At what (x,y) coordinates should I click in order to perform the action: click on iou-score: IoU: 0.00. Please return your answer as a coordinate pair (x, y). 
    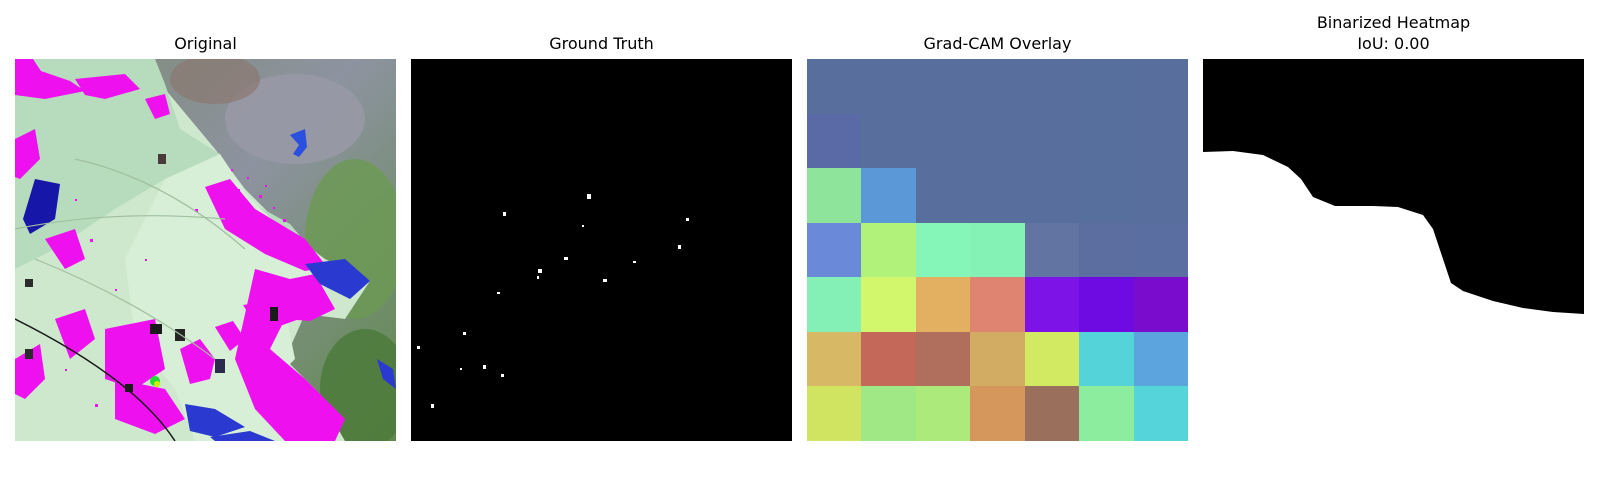
    Looking at the image, I should click on (1393, 43).